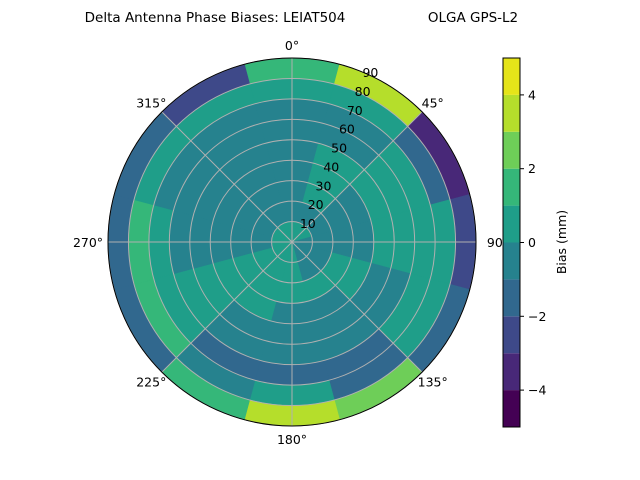 This screenshot has height=480, width=640. What do you see at coordinates (370, 72) in the screenshot?
I see `r-tick-label: 90` at bounding box center [370, 72].